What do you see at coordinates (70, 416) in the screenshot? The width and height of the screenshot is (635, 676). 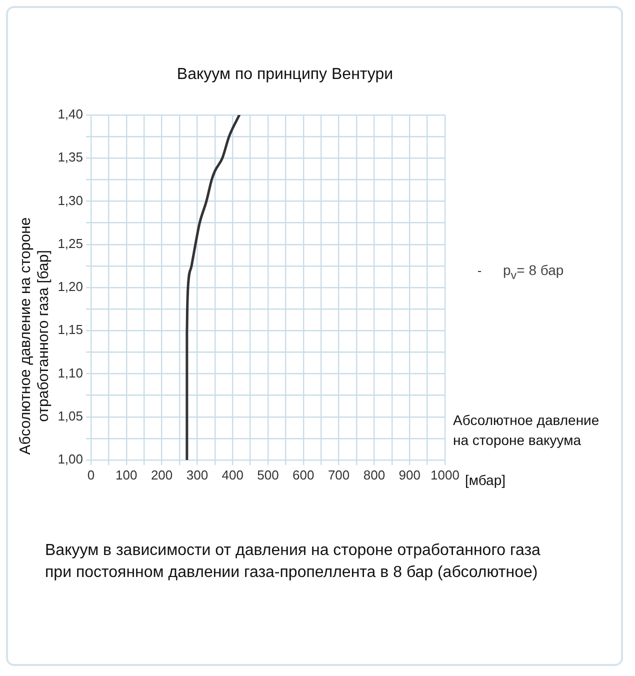 I see `y-tick-label: 1,05` at bounding box center [70, 416].